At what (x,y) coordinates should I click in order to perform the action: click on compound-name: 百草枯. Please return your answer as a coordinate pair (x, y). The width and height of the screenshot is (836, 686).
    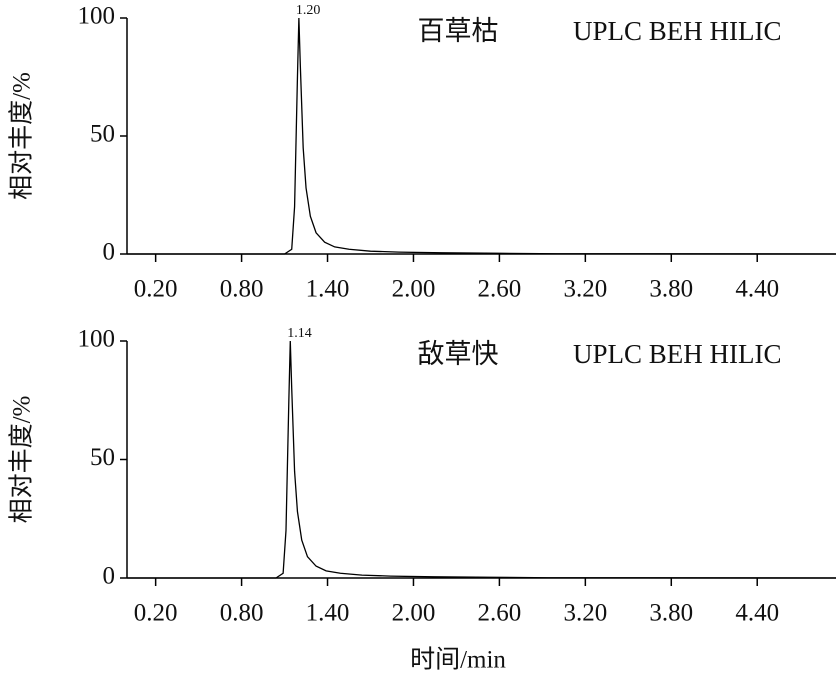
    Looking at the image, I should click on (458, 31).